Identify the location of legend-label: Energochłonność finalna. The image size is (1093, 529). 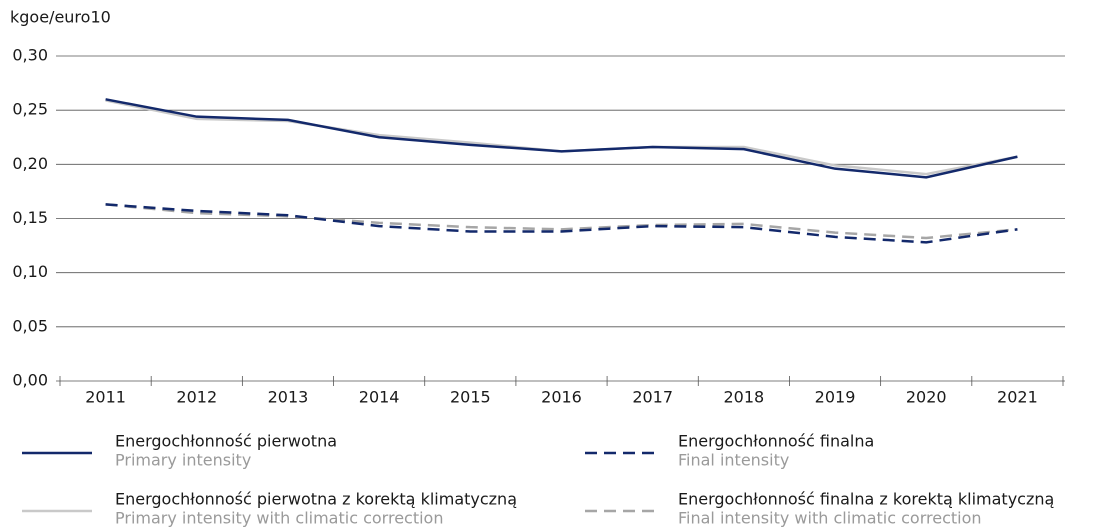
(776, 441).